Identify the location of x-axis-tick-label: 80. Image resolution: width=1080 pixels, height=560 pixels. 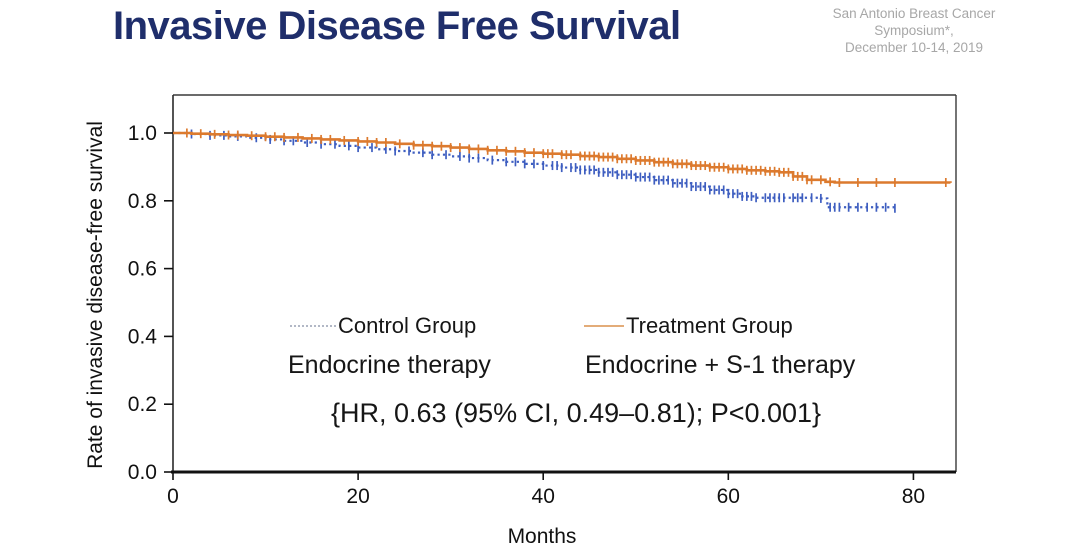
(913, 496).